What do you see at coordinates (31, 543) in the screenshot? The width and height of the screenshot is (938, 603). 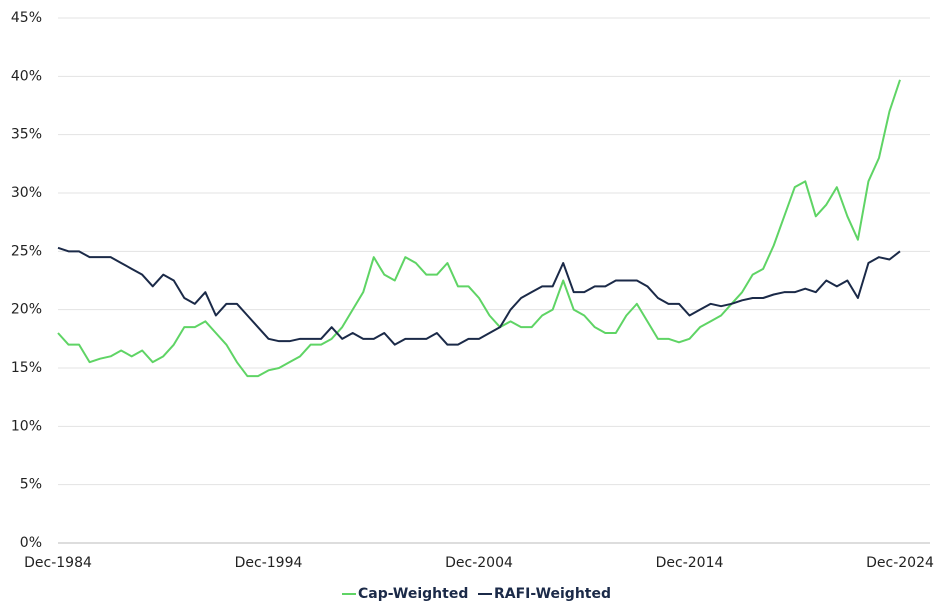 I see `y-tick-label: 0%` at bounding box center [31, 543].